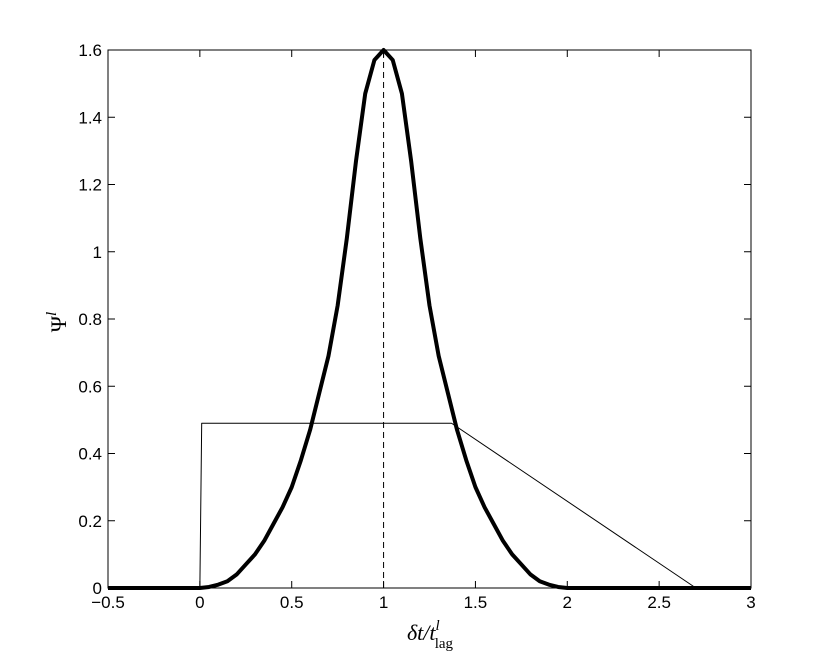 This screenshot has height=667, width=830. What do you see at coordinates (90, 185) in the screenshot?
I see `y-tick-label: 1.2` at bounding box center [90, 185].